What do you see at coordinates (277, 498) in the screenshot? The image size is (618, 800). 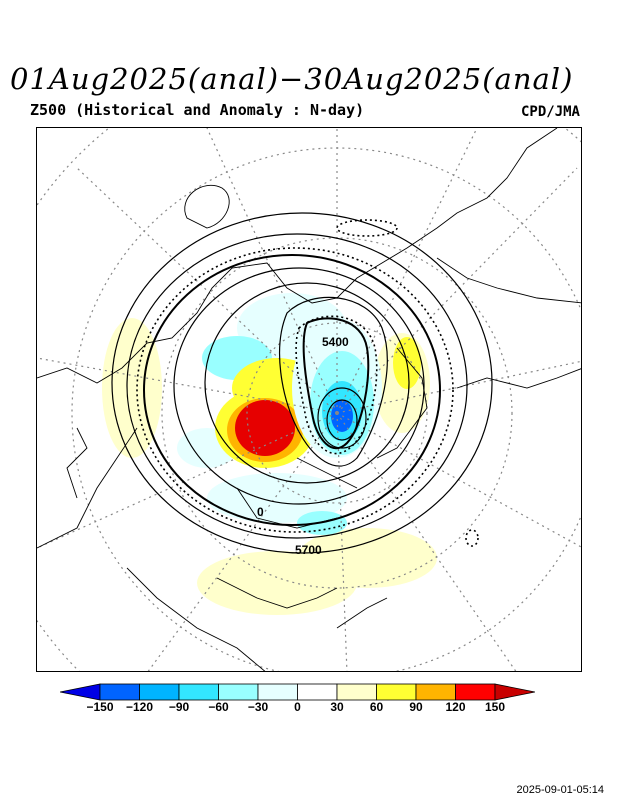 I see `anomaly-negative-weak-south` at bounding box center [277, 498].